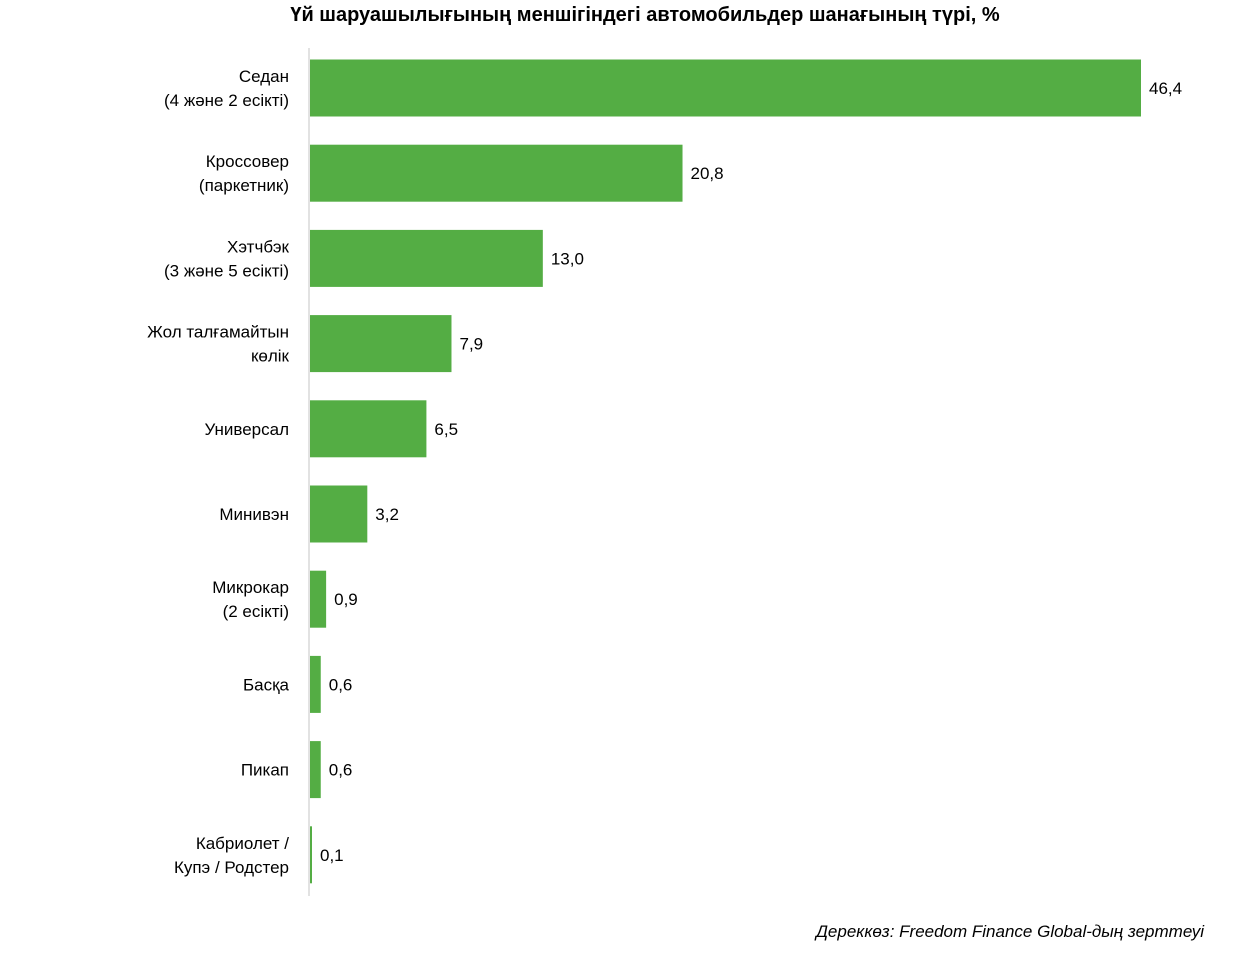  Describe the element at coordinates (254, 514) in the screenshot. I see `category-label: Минивэн` at that location.